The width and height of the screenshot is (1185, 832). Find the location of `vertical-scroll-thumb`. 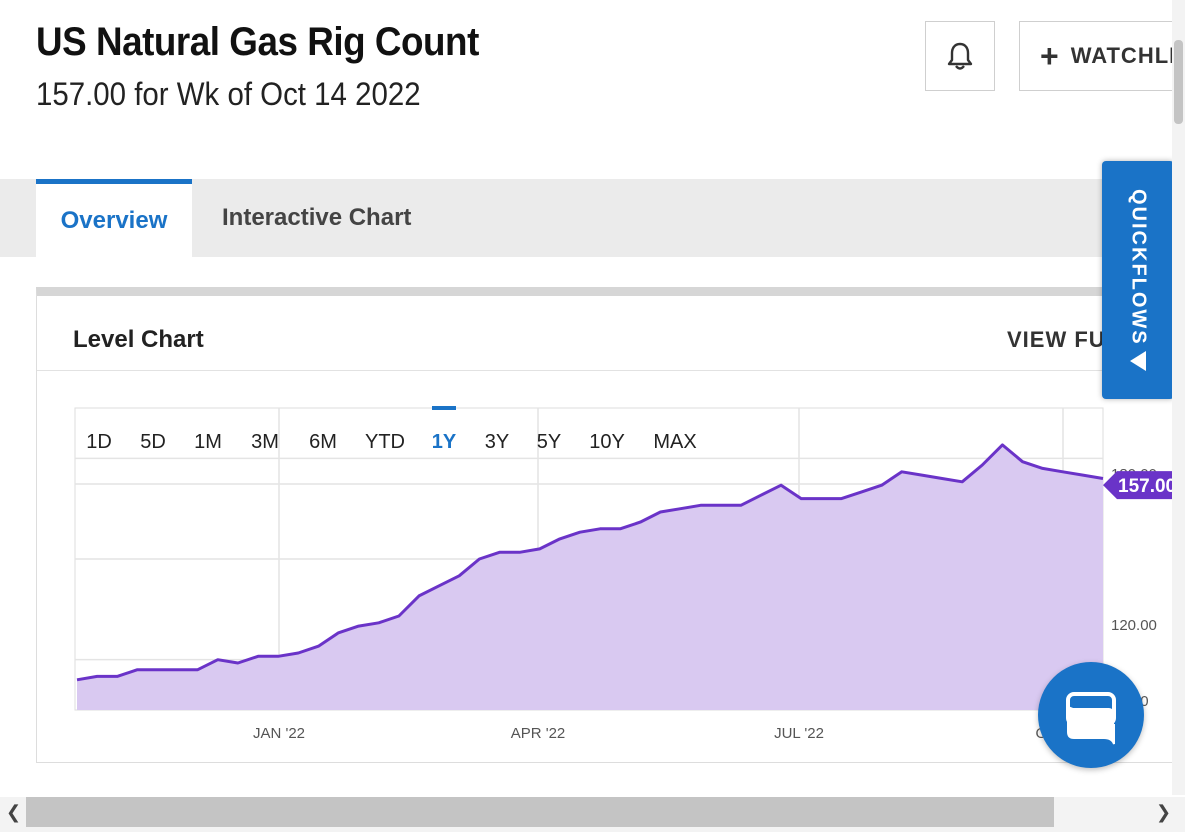

vertical-scroll-thumb is located at coordinates (1178, 82).